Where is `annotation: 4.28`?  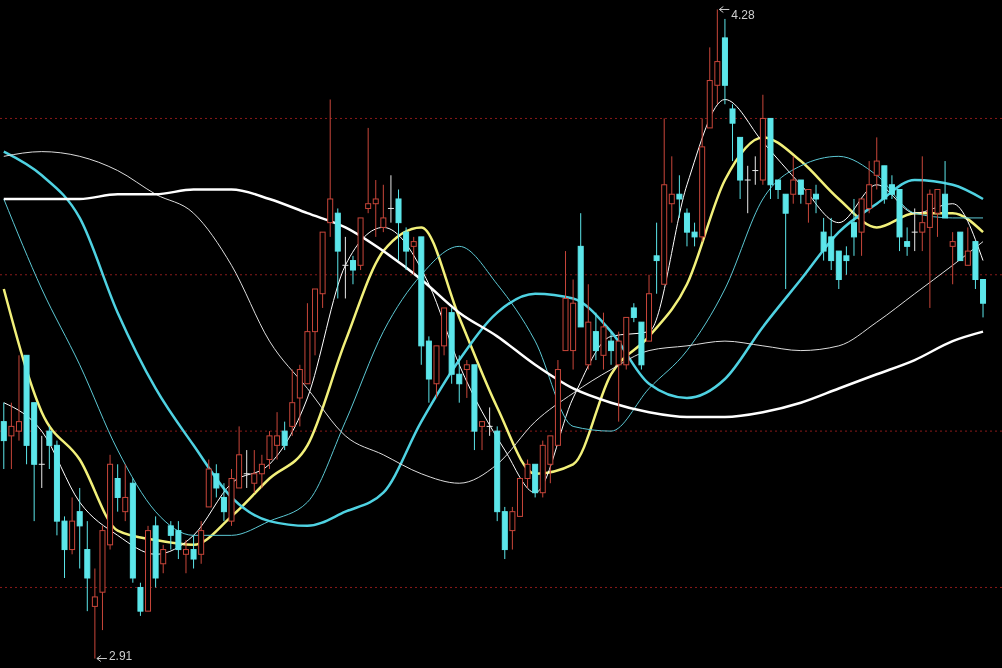 annotation: 4.28 is located at coordinates (743, 14).